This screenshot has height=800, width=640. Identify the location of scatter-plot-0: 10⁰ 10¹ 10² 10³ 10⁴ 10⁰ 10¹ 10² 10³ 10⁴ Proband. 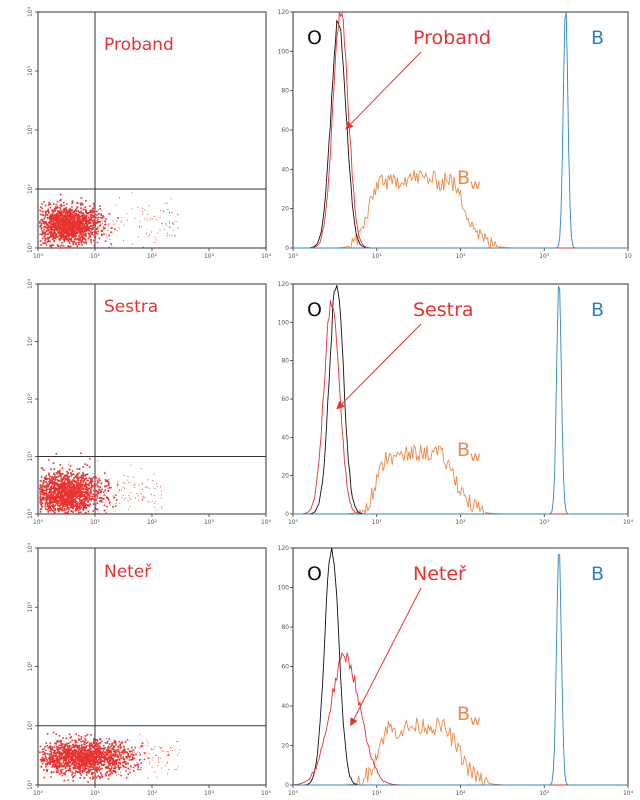
(149, 133).